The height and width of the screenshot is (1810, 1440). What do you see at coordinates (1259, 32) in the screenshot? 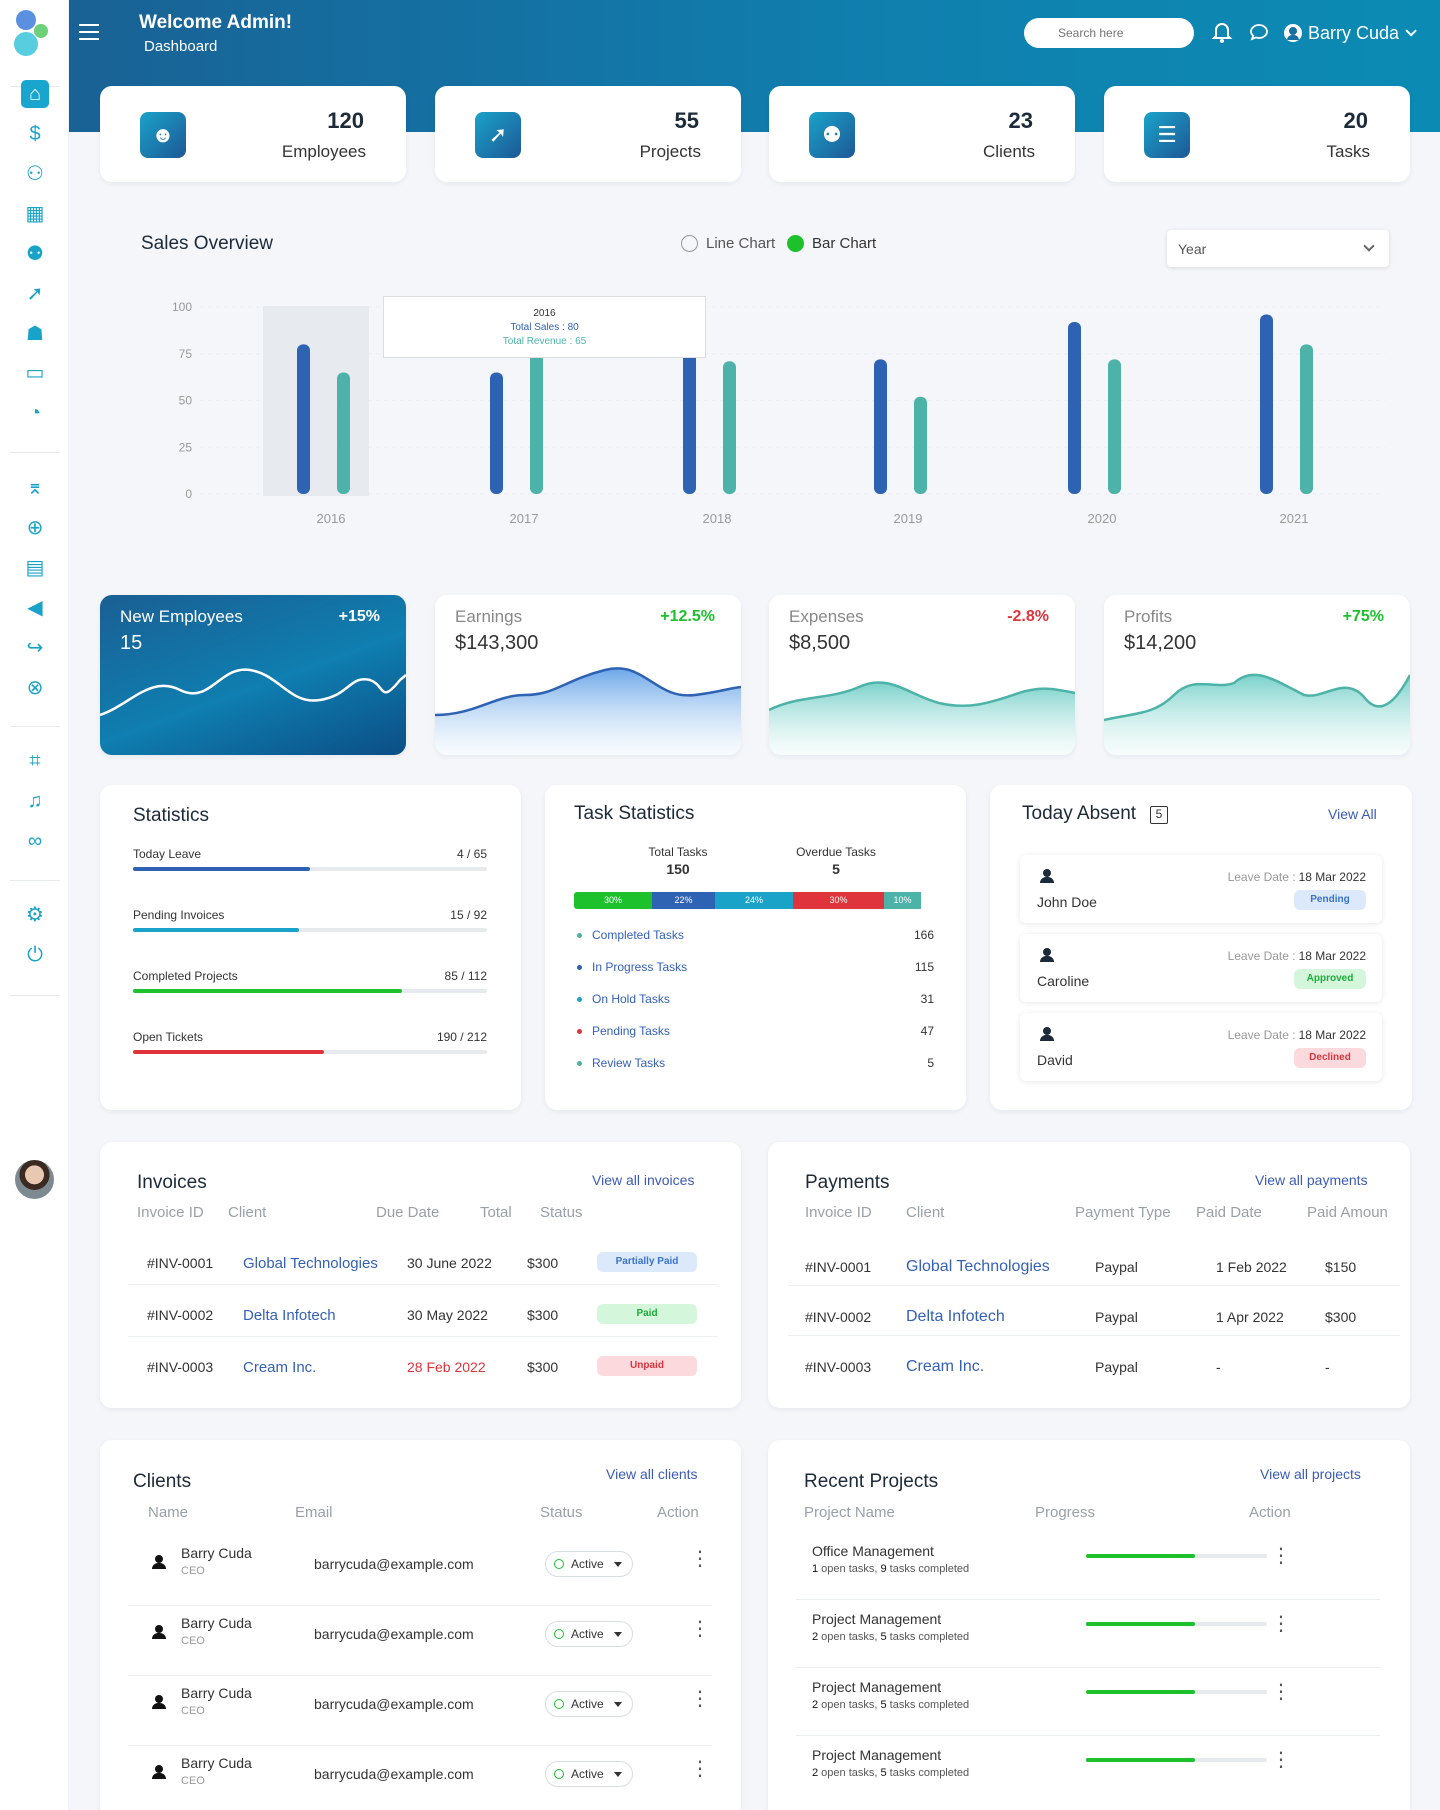
I see `chat-bubble-icon` at bounding box center [1259, 32].